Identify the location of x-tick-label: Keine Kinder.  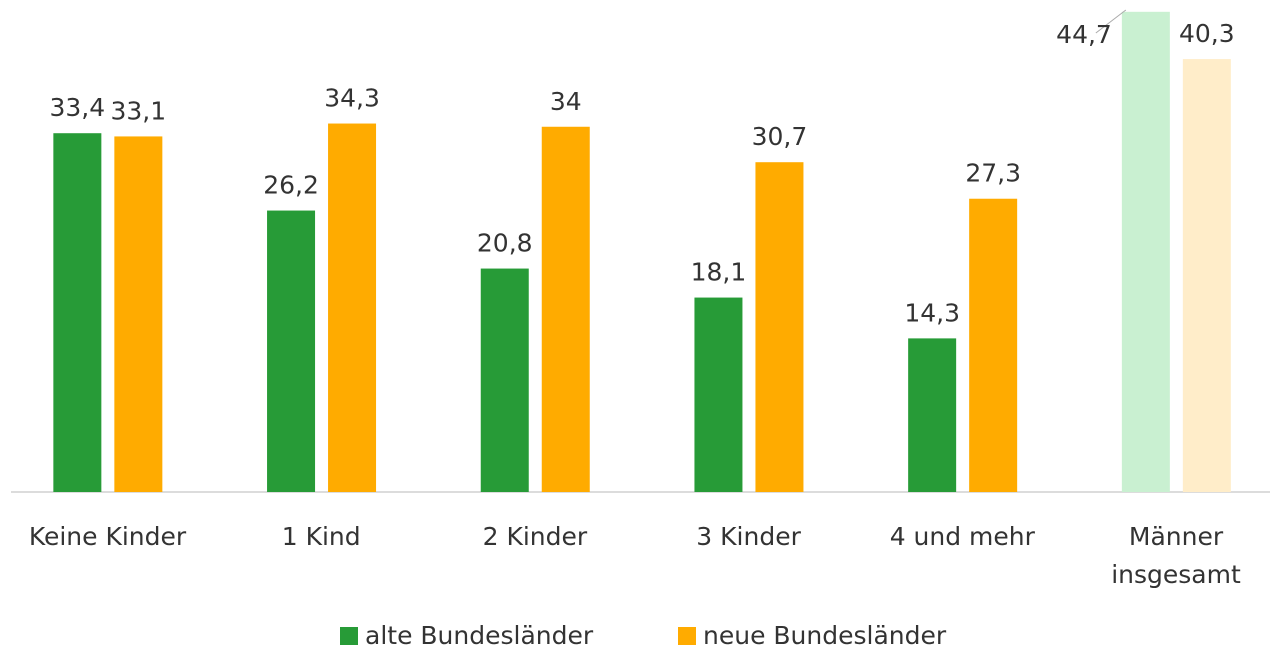
(107, 536).